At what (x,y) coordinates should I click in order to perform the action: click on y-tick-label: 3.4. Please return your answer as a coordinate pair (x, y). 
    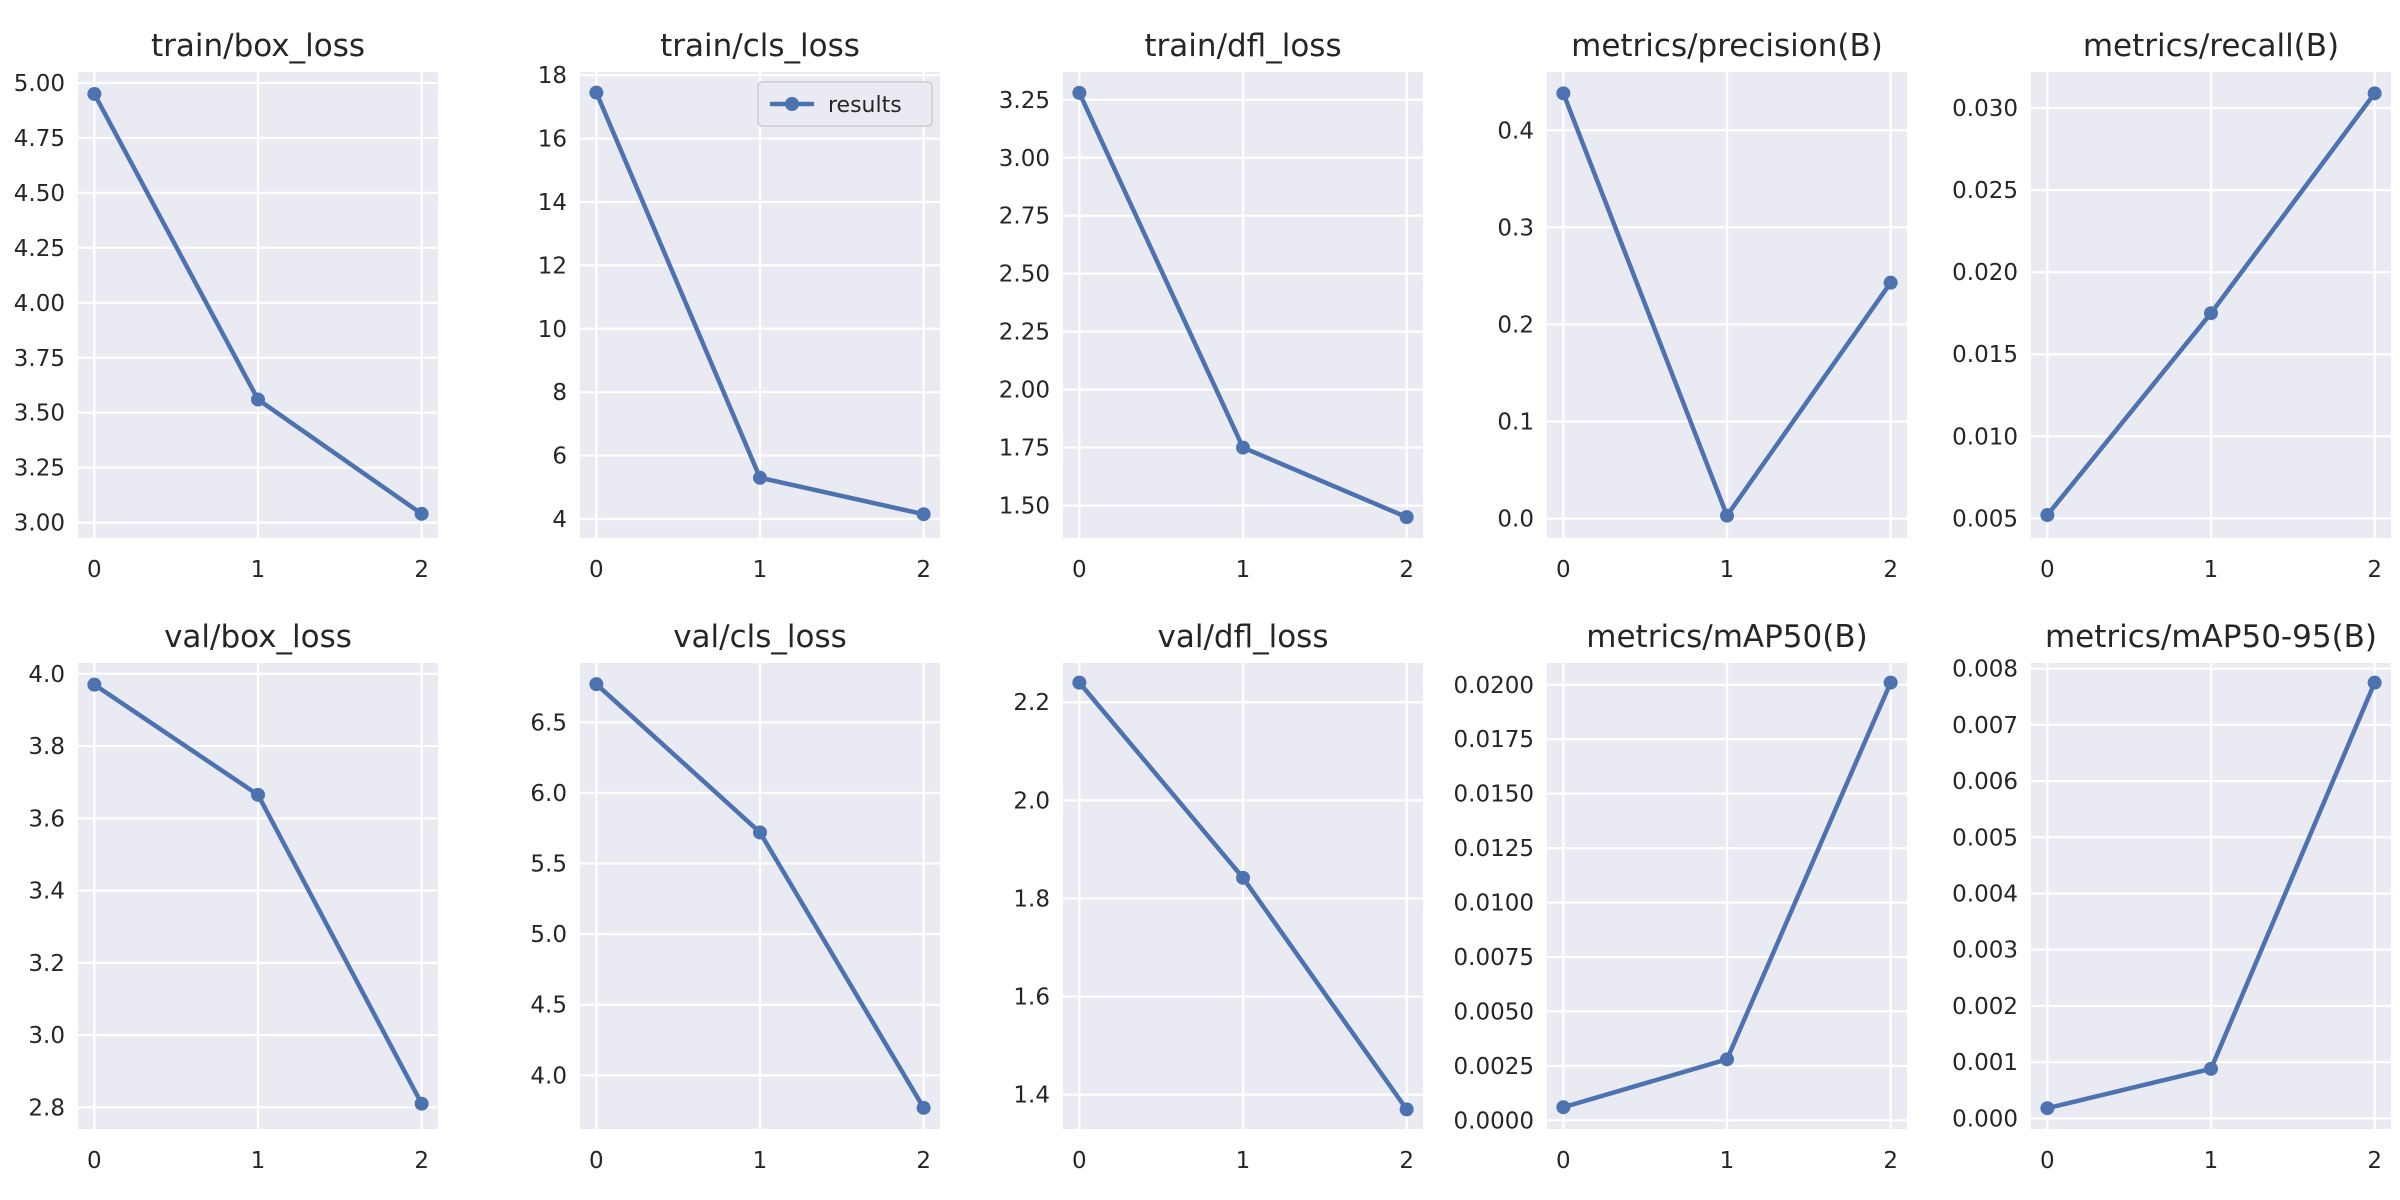
    Looking at the image, I should click on (46, 892).